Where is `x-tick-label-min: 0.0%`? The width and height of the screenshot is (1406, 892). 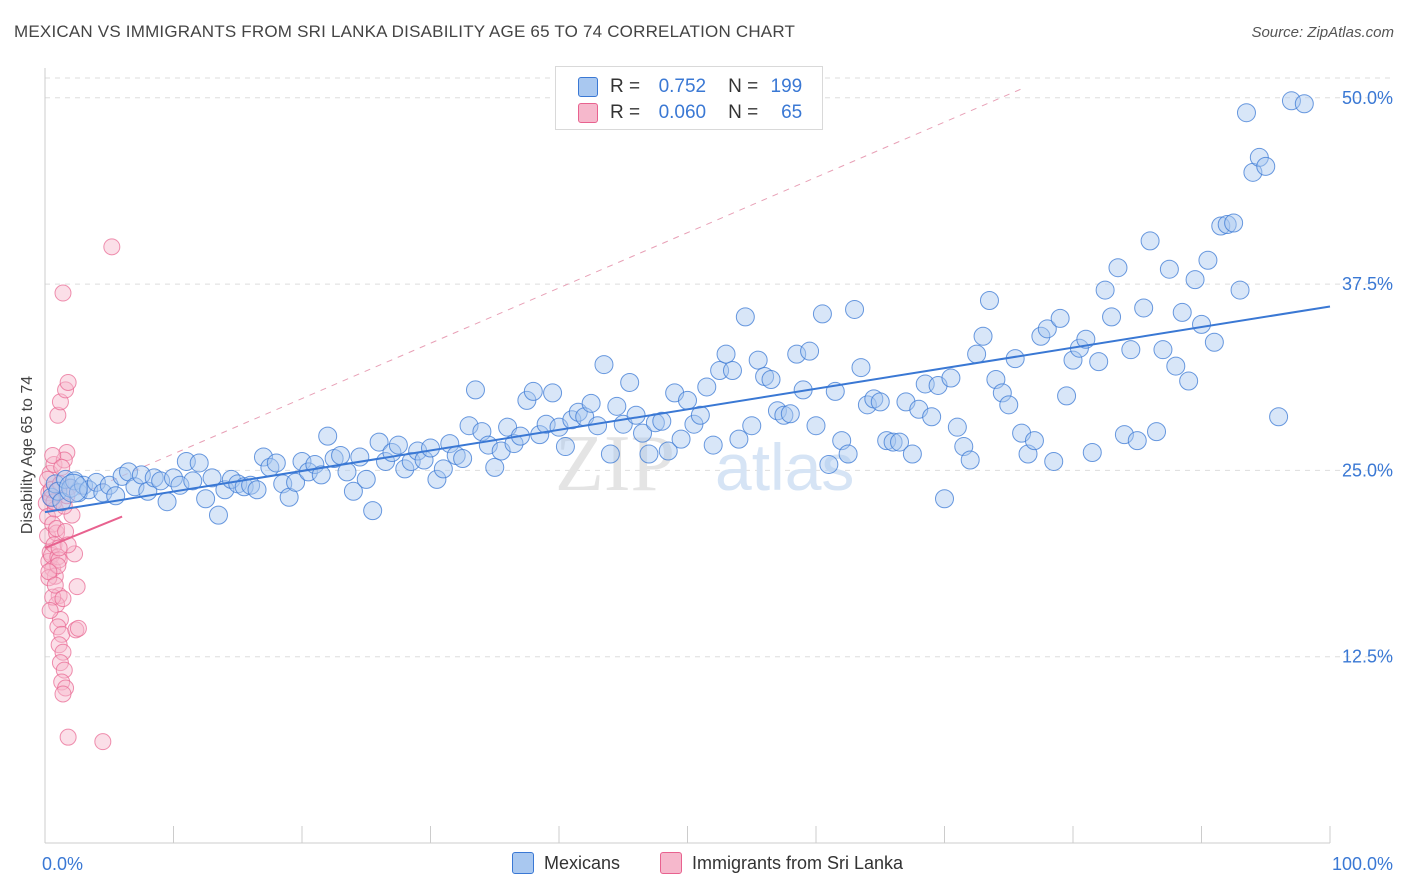 x-tick-label-min: 0.0% is located at coordinates (62, 864).